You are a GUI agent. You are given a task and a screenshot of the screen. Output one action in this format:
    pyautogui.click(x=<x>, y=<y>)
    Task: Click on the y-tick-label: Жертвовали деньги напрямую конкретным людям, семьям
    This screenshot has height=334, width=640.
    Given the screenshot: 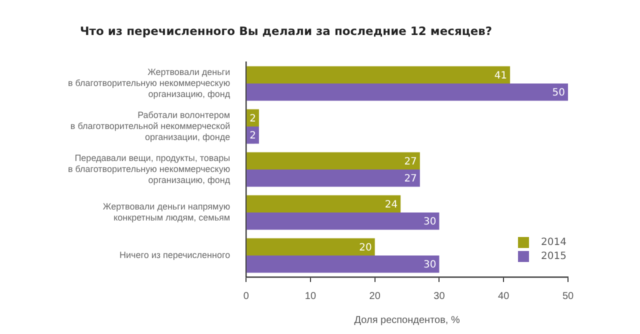 What is the action you would take?
    pyautogui.click(x=166, y=212)
    